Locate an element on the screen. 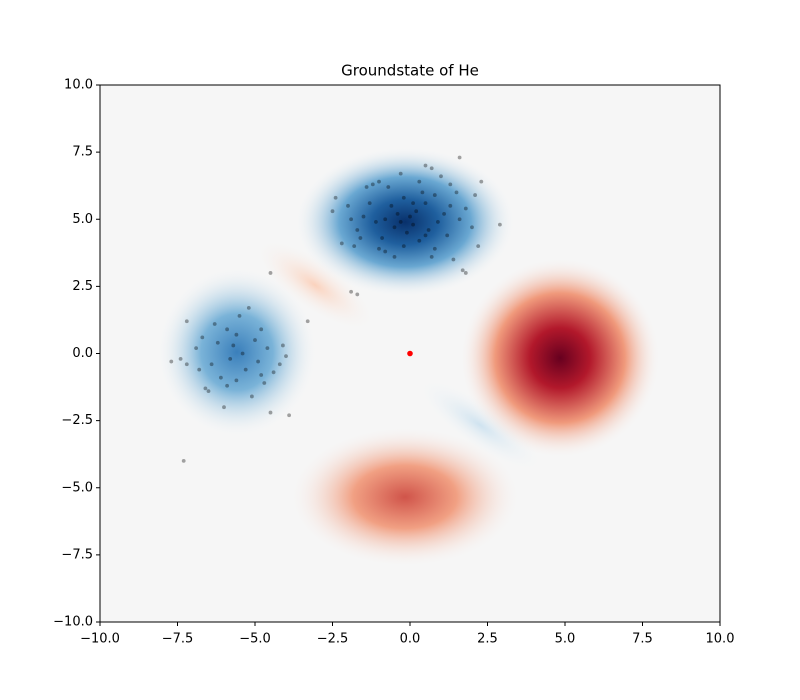  chart-title: Groundstate of He is located at coordinates (410, 71).